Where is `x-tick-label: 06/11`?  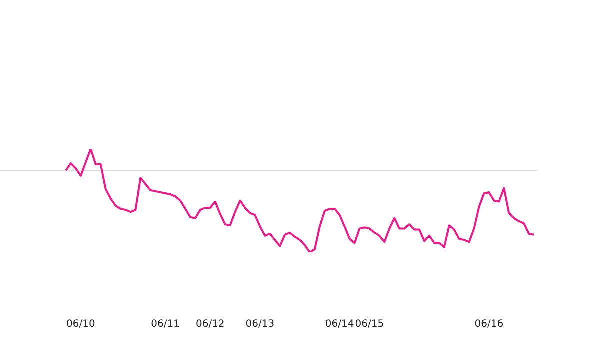 x-tick-label: 06/11 is located at coordinates (165, 324).